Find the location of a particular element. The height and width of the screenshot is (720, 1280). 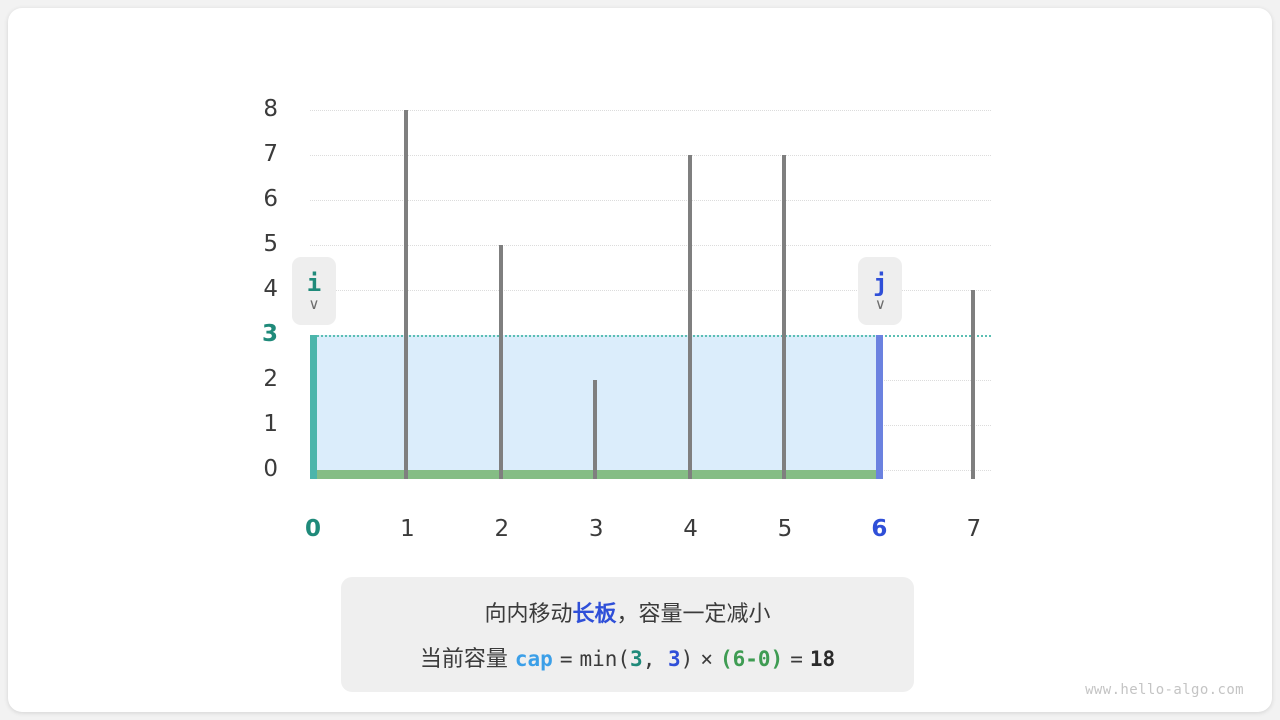

x-tick-label-4: 4 is located at coordinates (690, 529).